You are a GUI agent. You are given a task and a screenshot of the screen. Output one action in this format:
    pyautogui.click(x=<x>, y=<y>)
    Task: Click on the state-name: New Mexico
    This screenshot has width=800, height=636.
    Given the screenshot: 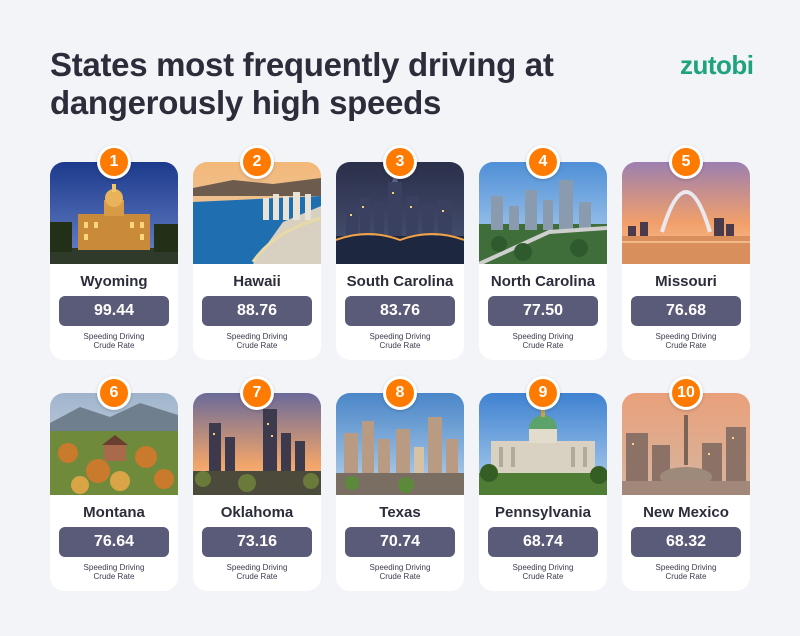 What is the action you would take?
    pyautogui.click(x=686, y=512)
    